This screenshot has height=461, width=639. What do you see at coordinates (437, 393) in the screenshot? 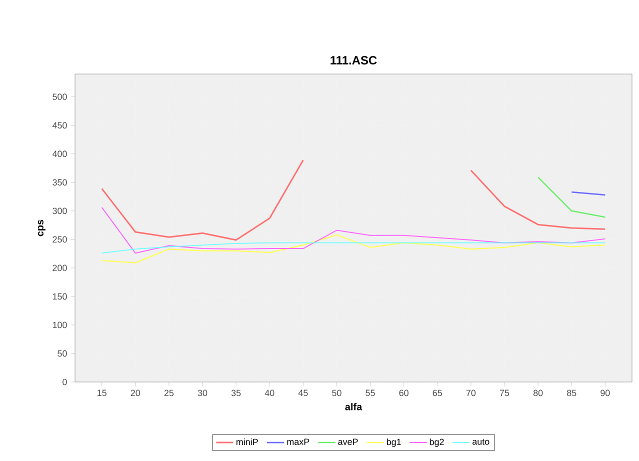
I see `x-tick-label: 65` at bounding box center [437, 393].